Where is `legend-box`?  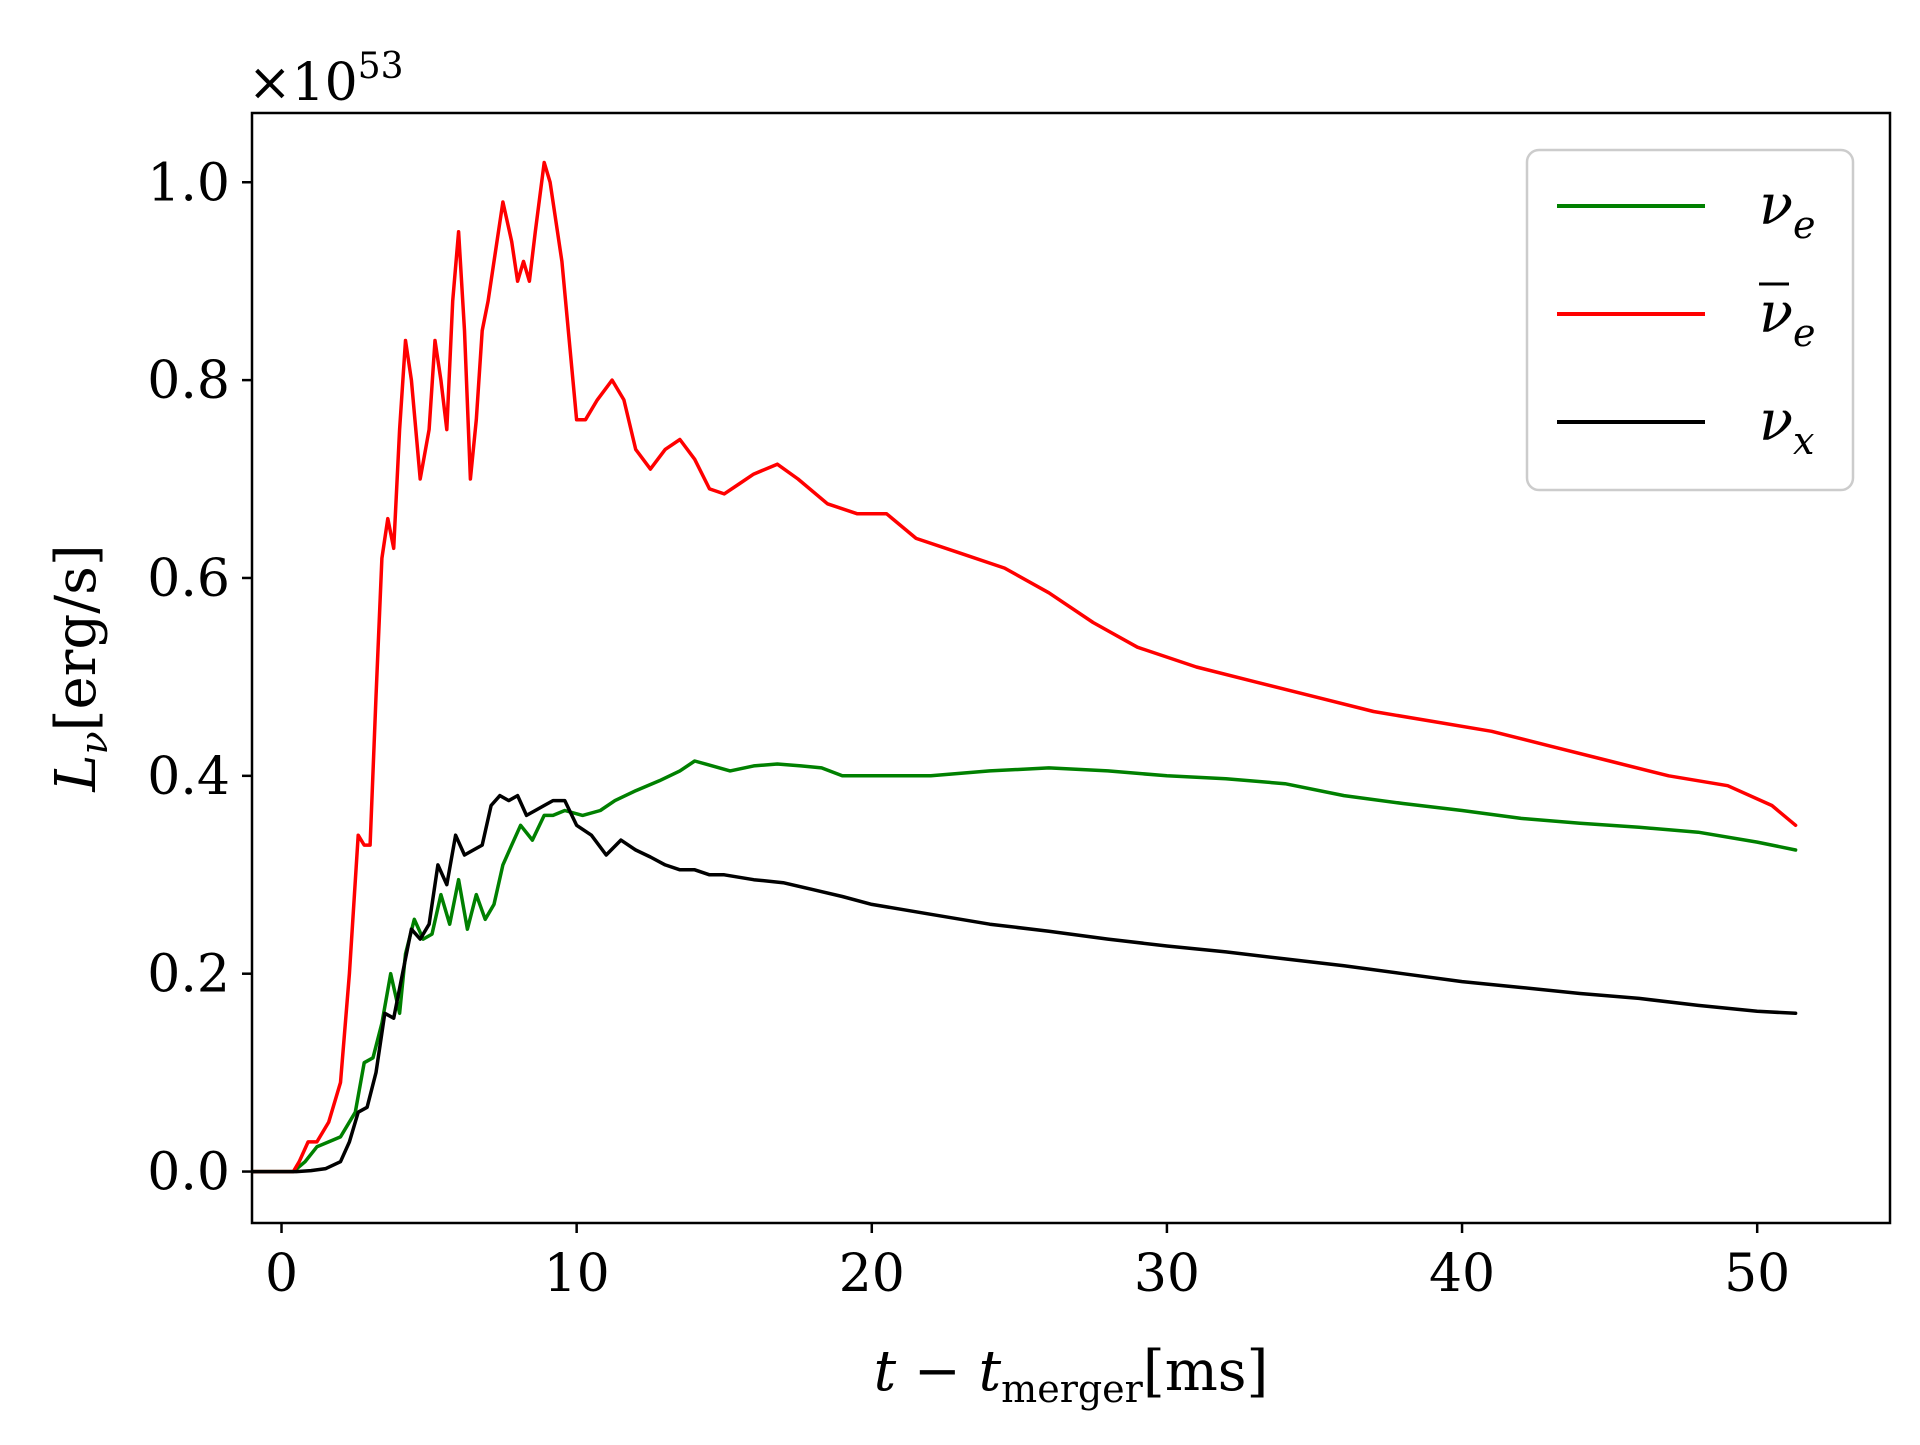
legend-box is located at coordinates (1690, 320).